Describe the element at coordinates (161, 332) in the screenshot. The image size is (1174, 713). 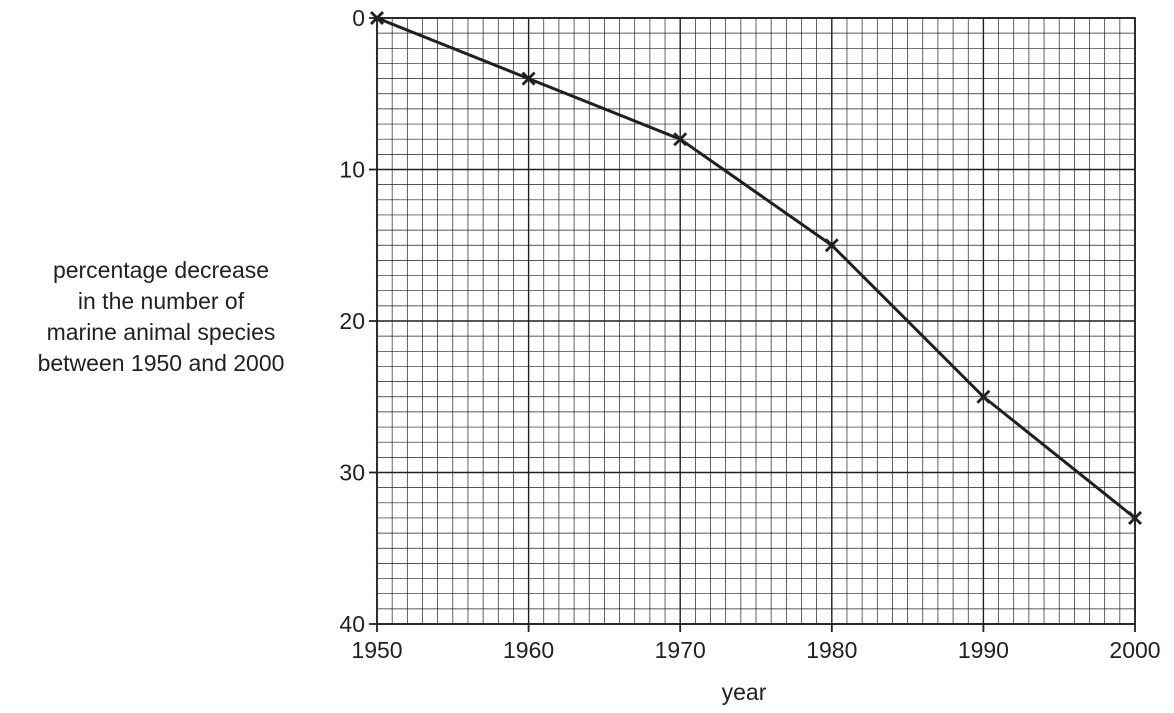
I see `y-axis-label-line-3: marine animal species` at that location.